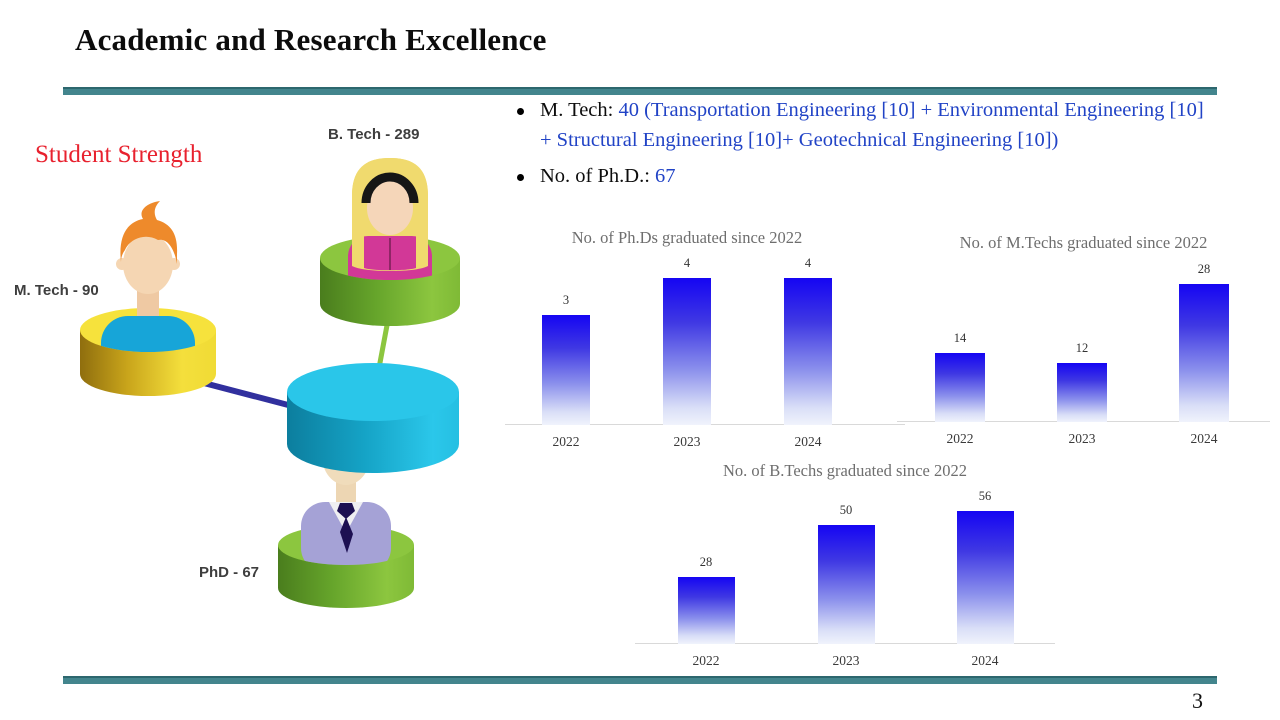  Describe the element at coordinates (346, 533) in the screenshot. I see `phd-student-figure-torso` at that location.